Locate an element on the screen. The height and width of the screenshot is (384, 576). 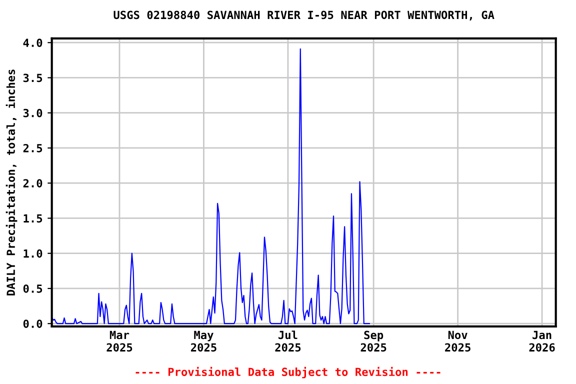
y-axis-title: DAILY Precipitation, total, inches is located at coordinates (12, 183).